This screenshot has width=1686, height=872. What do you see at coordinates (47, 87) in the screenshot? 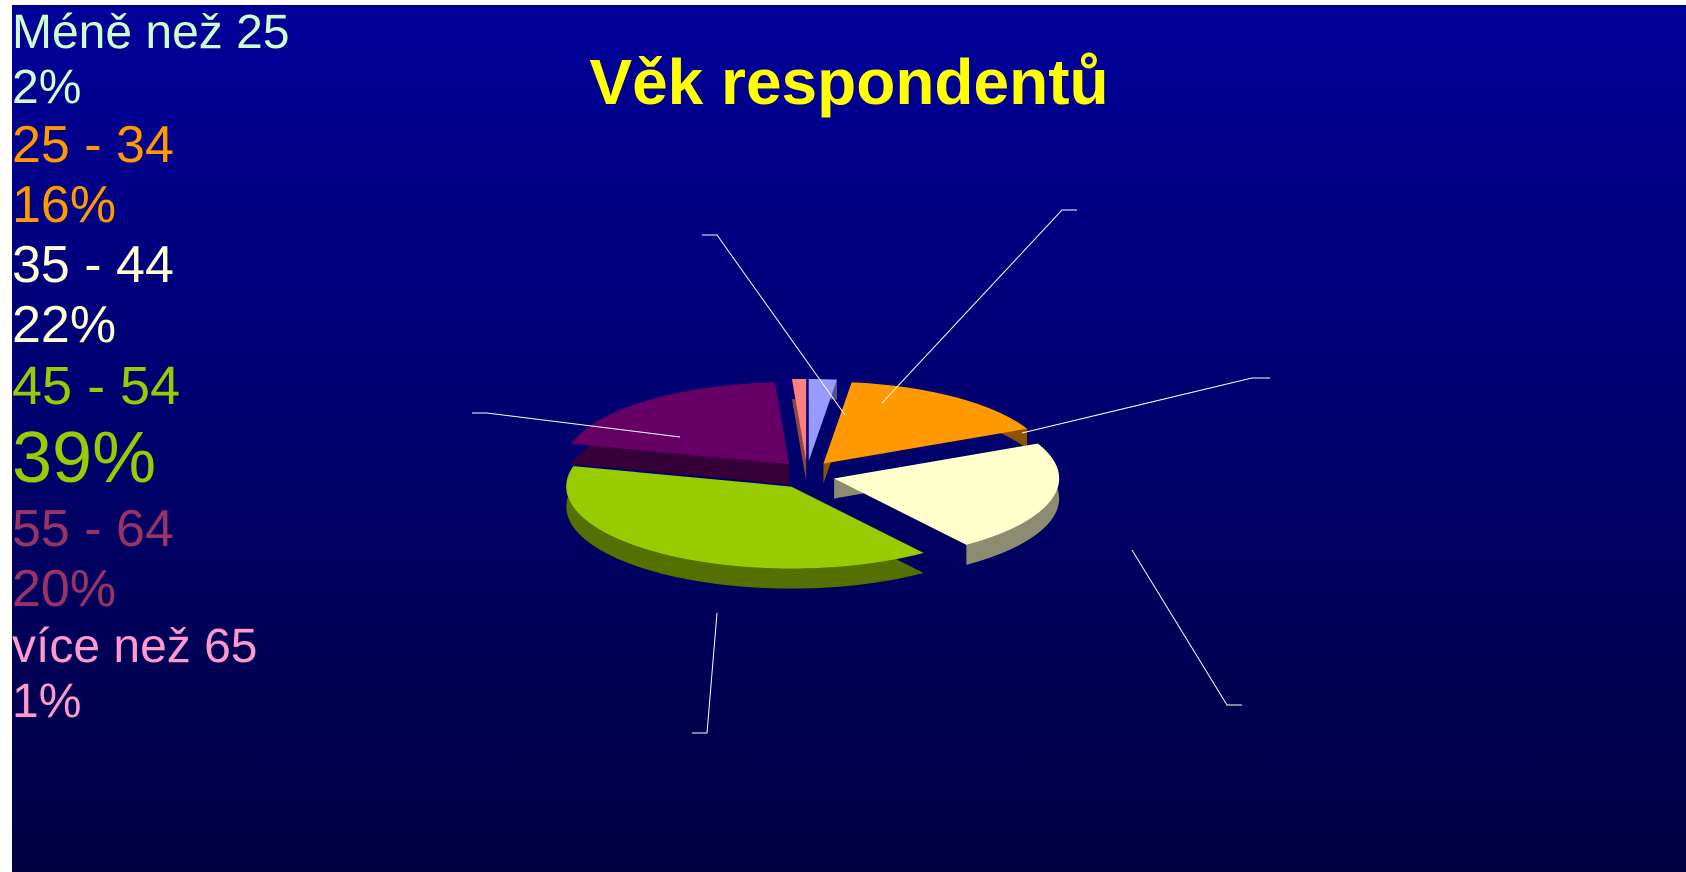
I see `value-label: 2%` at bounding box center [47, 87].